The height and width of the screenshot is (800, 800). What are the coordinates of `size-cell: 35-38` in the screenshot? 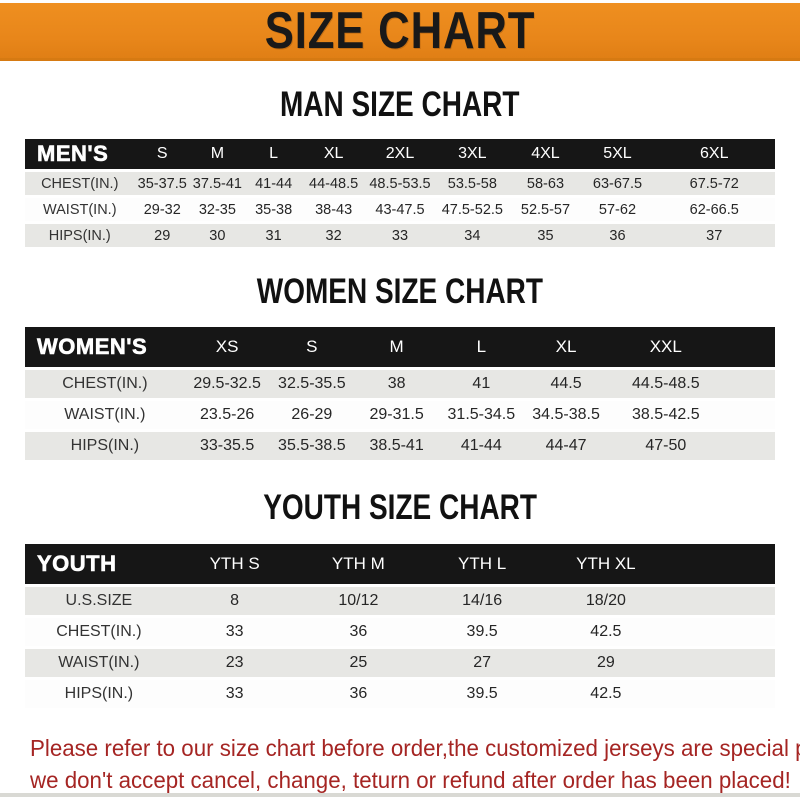 It's located at (273, 211).